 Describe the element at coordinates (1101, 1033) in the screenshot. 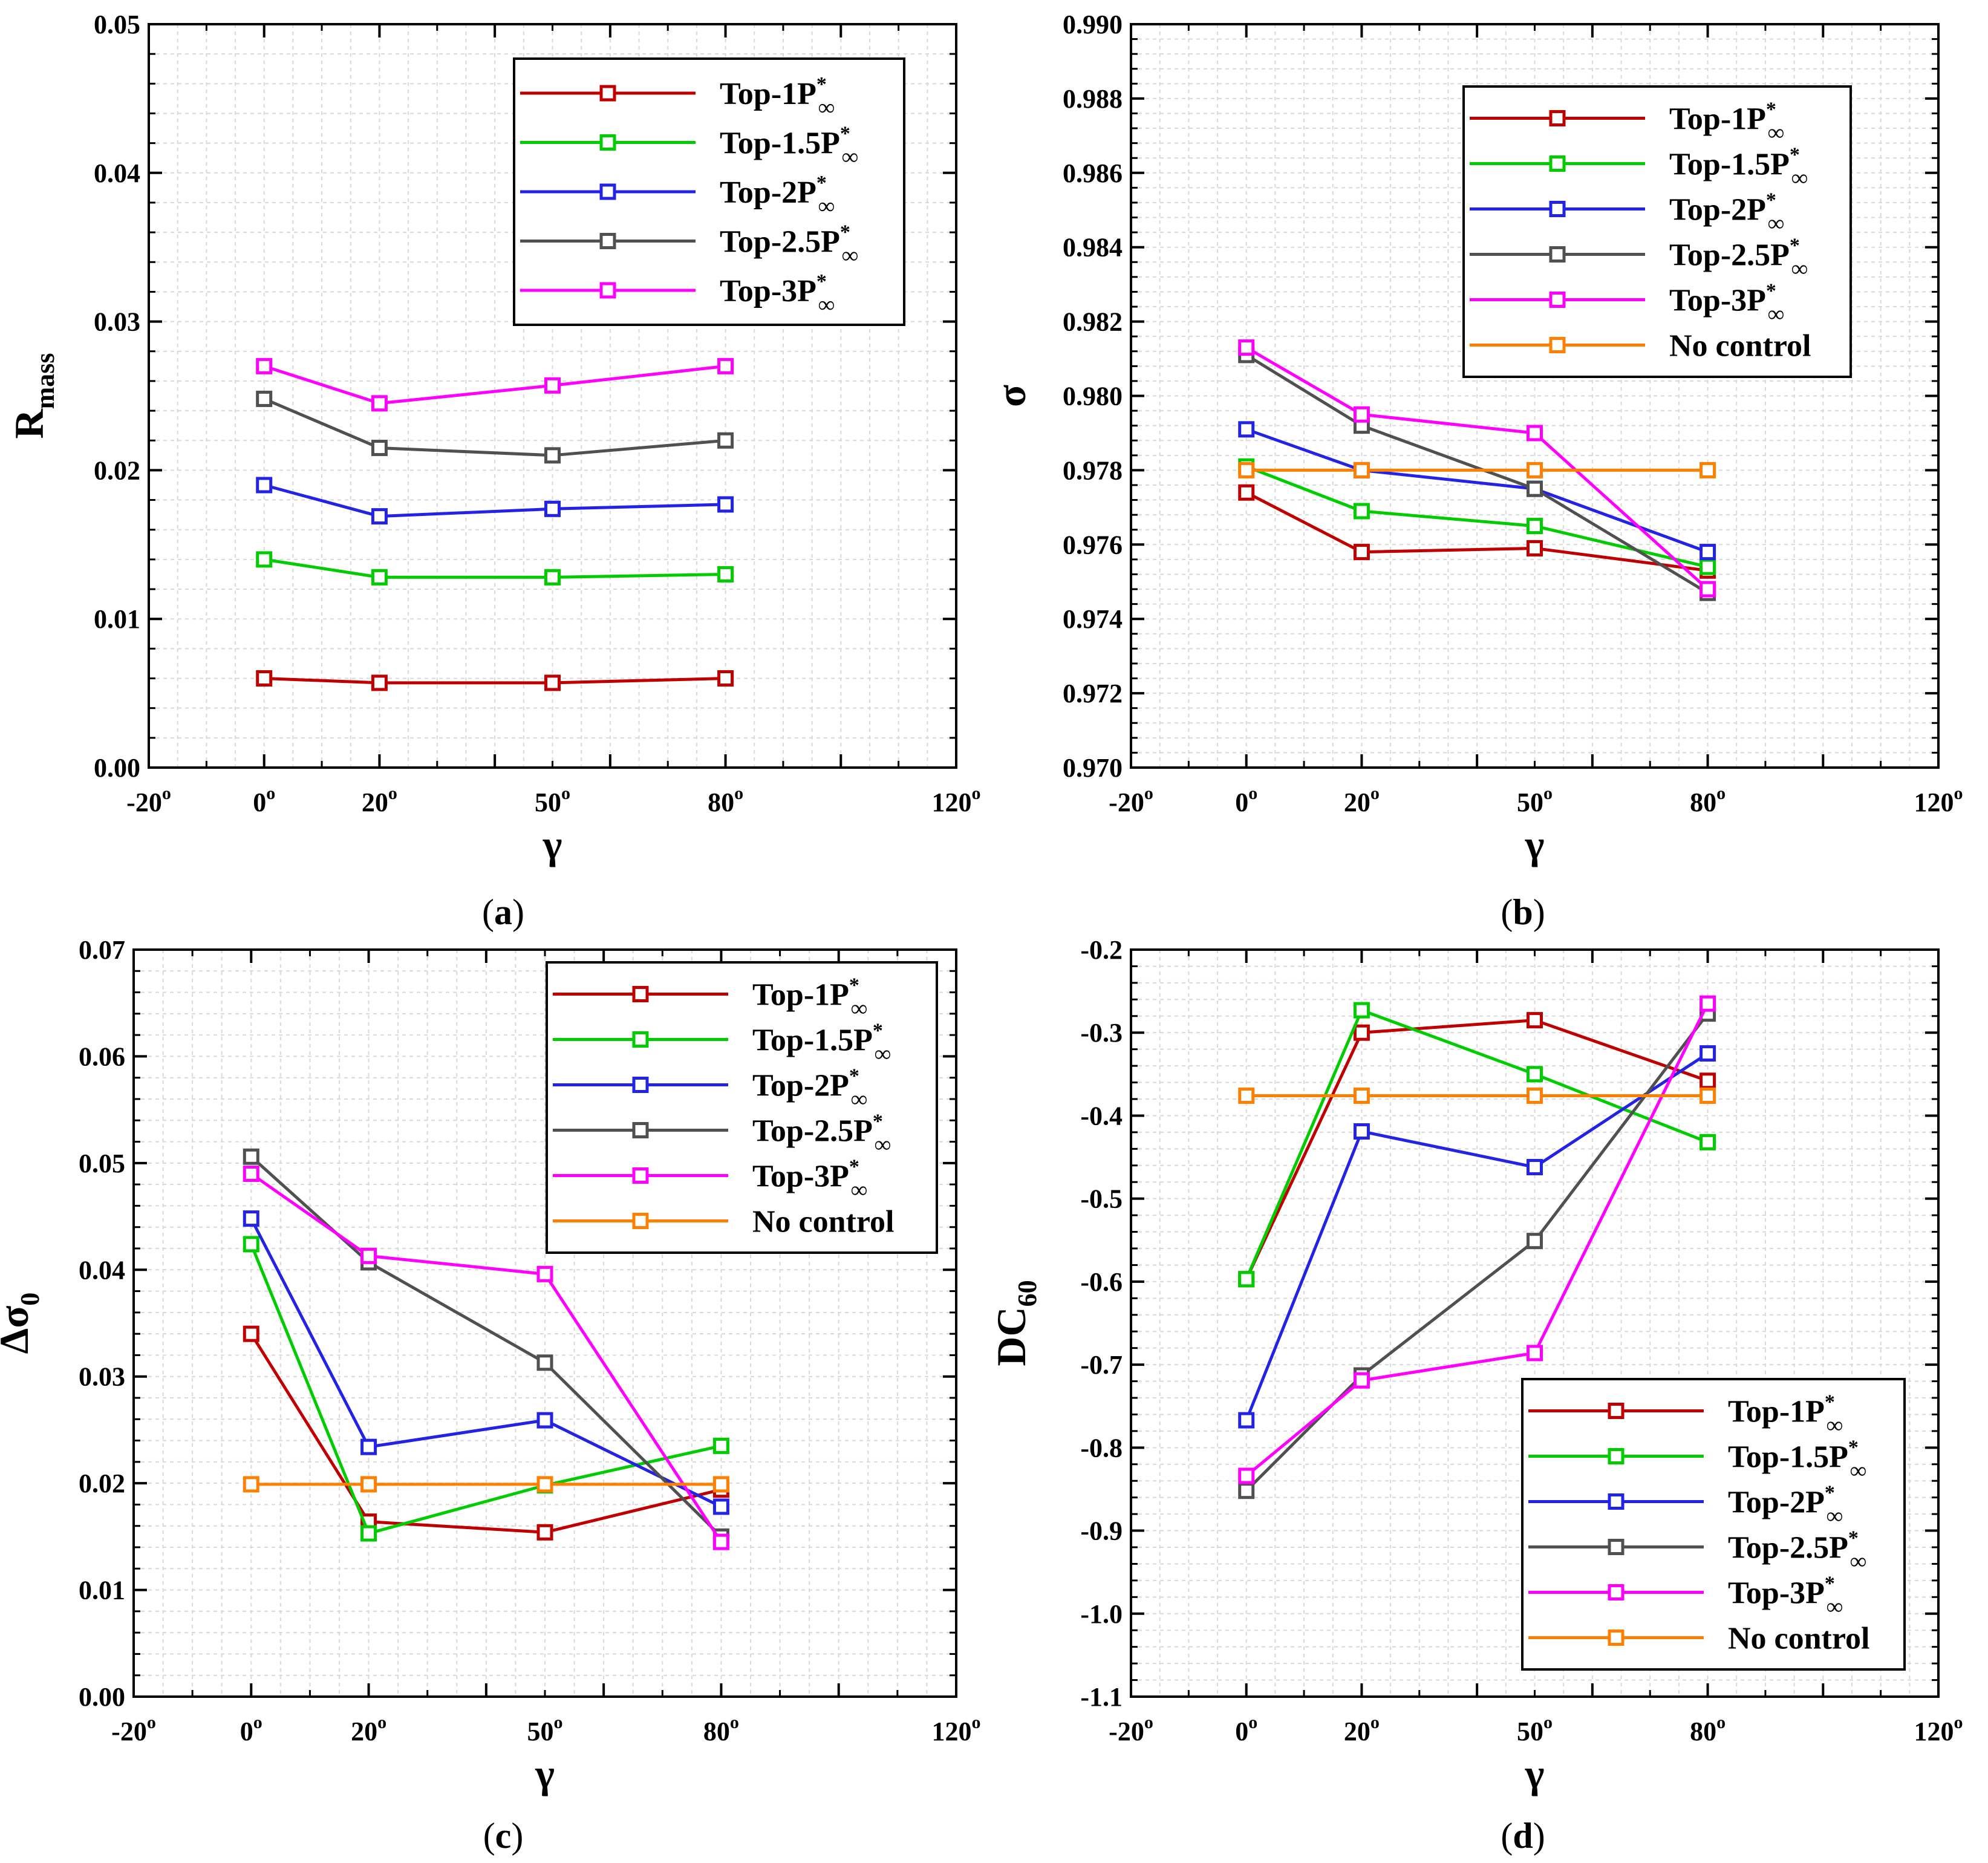

I see `y-tick-label: -0.3` at that location.